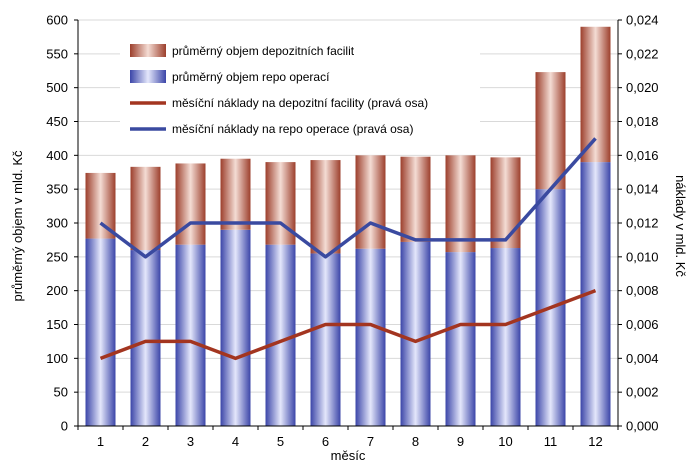  I want to click on y-tick-label: 200, so click(57, 290).